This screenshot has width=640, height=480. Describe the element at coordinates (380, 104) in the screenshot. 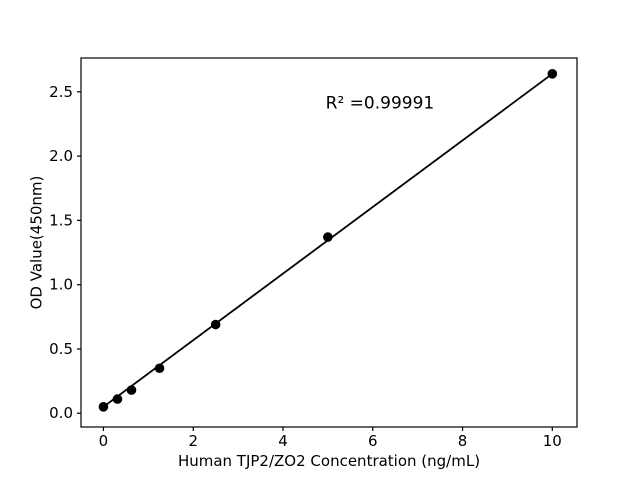

I see `r-squared-annotation: R² =0.99991` at that location.